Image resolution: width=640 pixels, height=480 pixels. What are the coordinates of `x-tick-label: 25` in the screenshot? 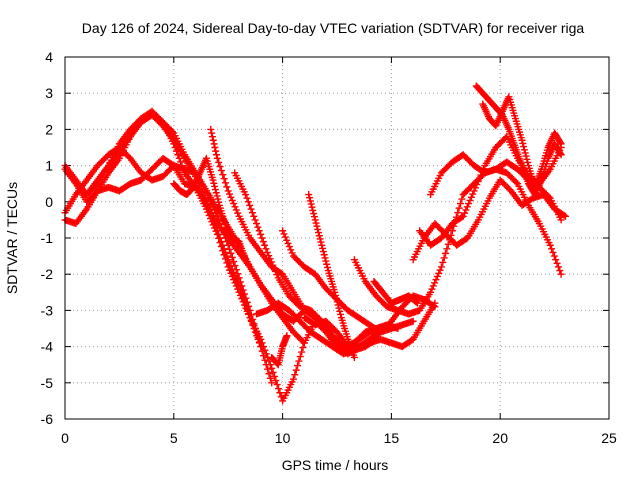 It's located at (609, 438).